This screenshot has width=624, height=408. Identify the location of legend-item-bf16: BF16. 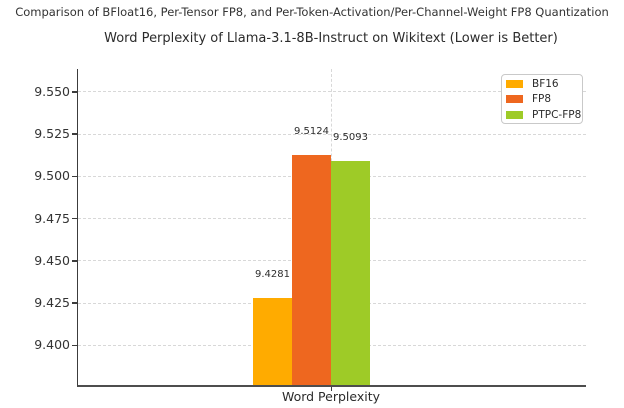
(544, 84).